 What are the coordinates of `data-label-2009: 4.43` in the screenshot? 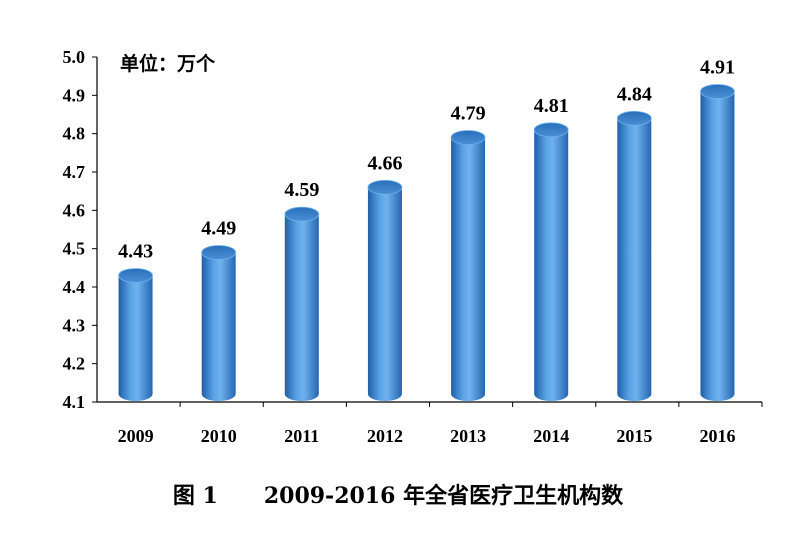 It's located at (135, 252).